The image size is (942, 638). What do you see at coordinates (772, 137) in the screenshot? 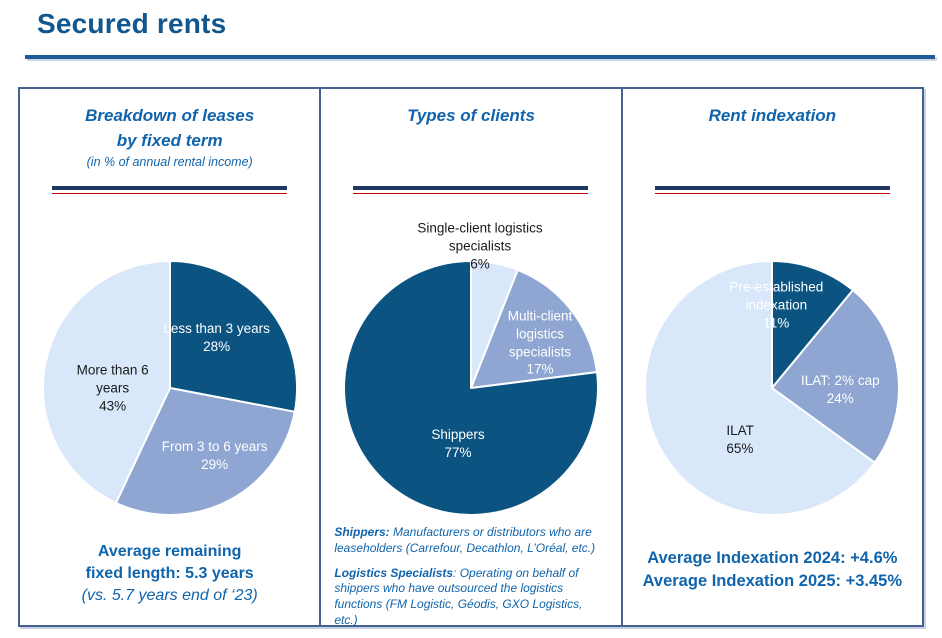
I see `panel-header: Rent indexation` at bounding box center [772, 137].